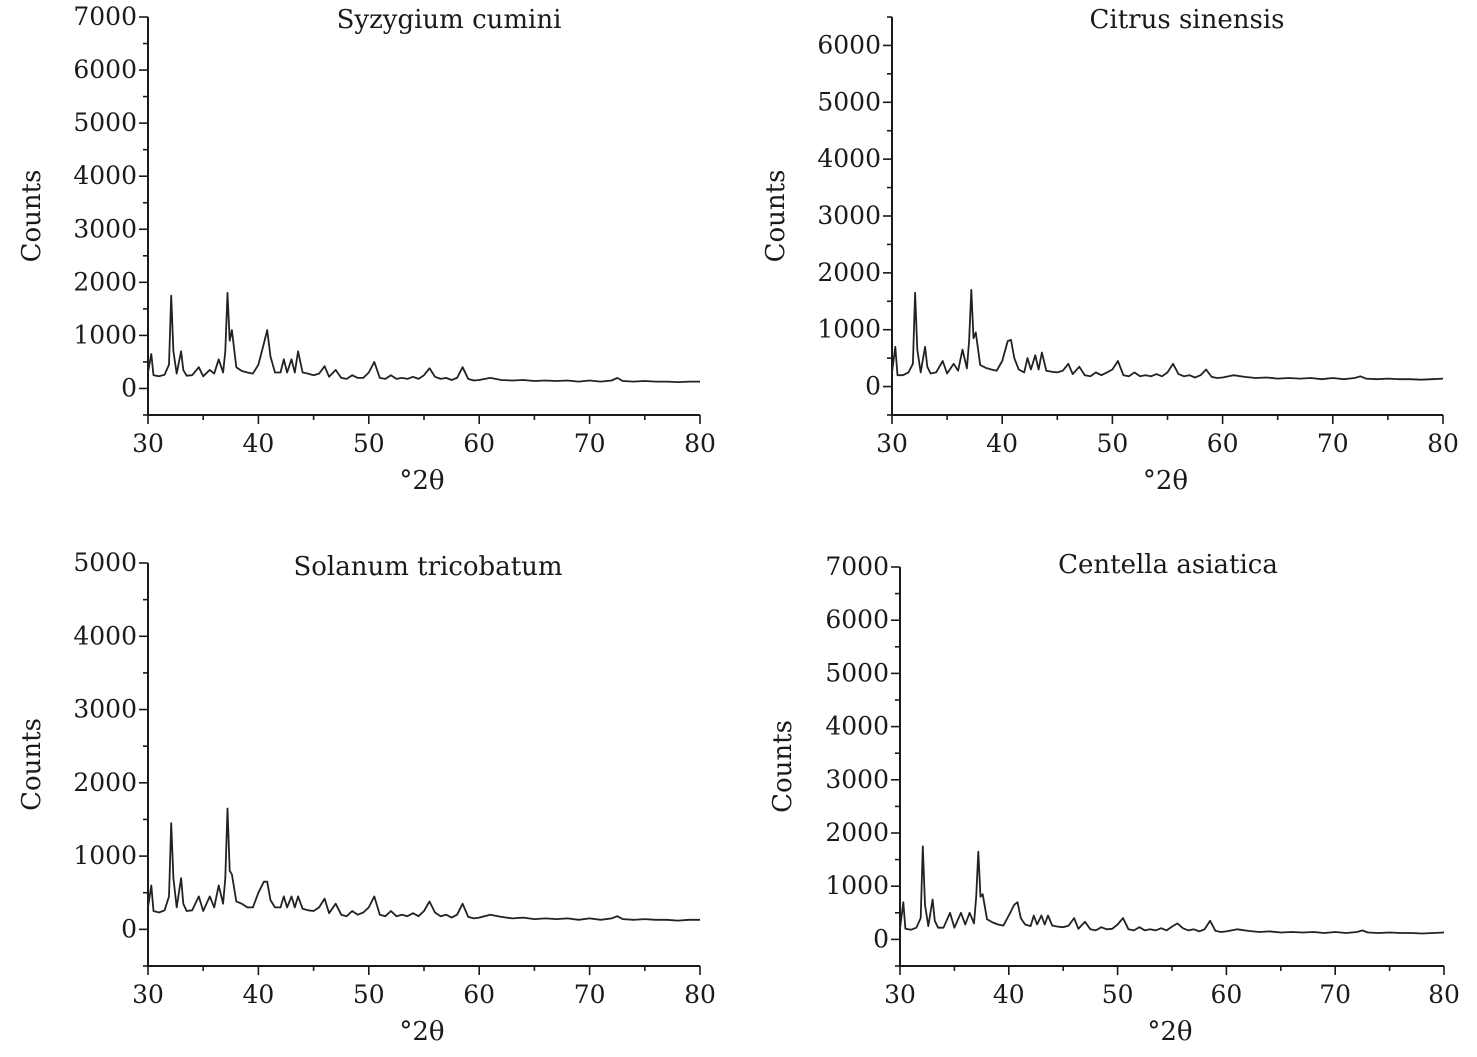 This screenshot has width=1477, height=1057. I want to click on panel-title: Solanum tricobatum, so click(427, 567).